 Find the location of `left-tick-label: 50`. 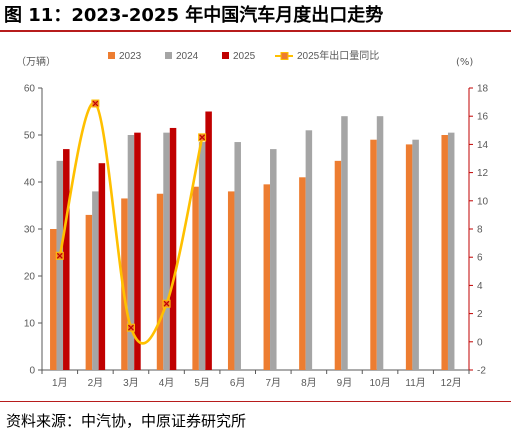

left-tick-label: 50 is located at coordinates (30, 136).